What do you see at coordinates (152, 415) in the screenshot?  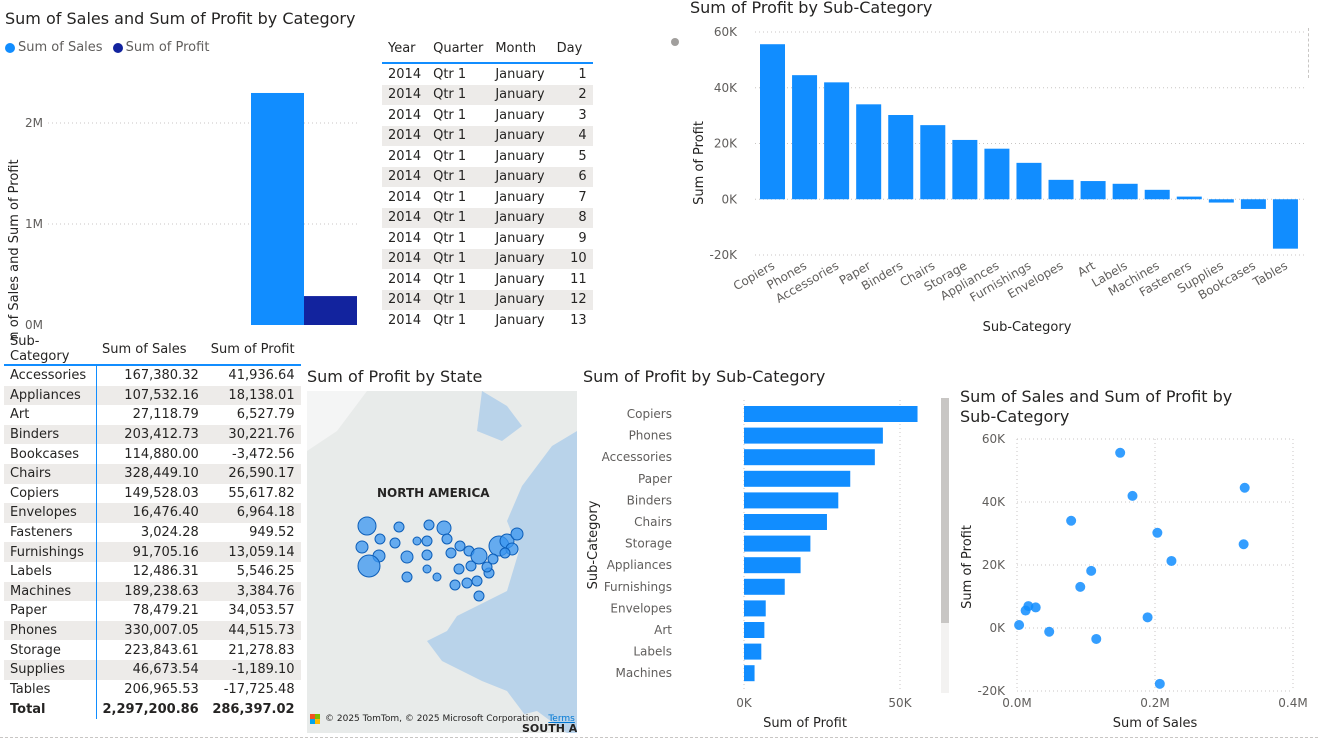 I see `table-row: Art 27,118.79 6,527.79` at bounding box center [152, 415].